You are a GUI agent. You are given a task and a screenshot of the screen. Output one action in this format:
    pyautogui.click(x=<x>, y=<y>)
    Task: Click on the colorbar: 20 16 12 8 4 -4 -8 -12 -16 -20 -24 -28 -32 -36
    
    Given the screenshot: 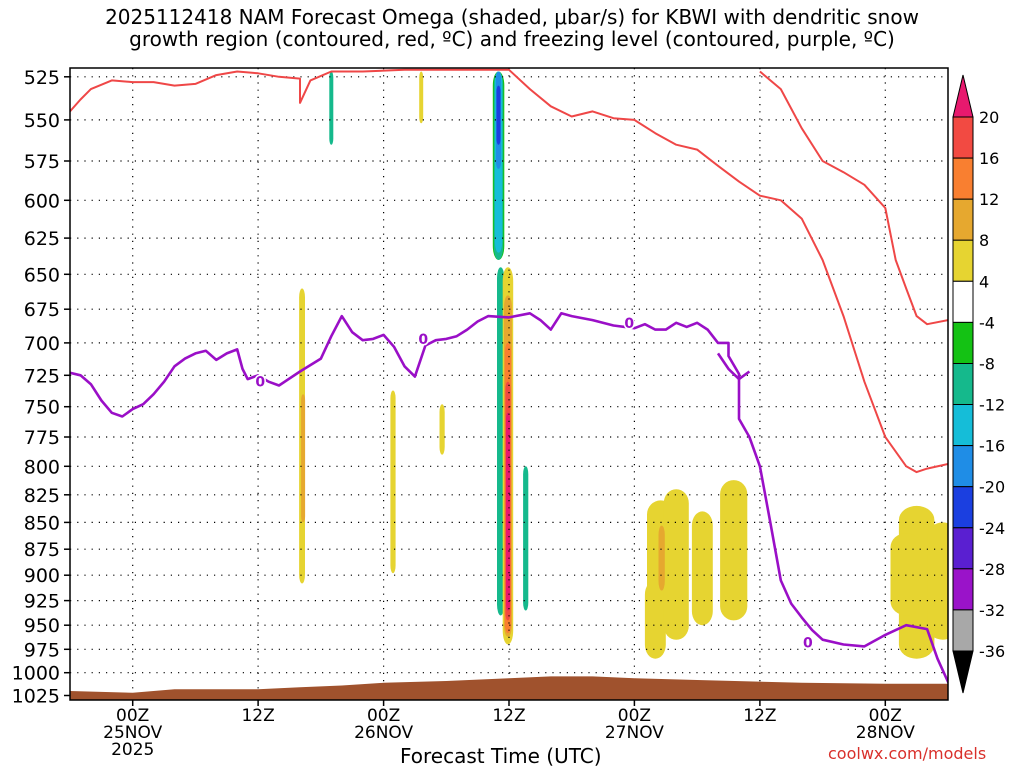 What is the action you would take?
    pyautogui.click(x=978, y=384)
    